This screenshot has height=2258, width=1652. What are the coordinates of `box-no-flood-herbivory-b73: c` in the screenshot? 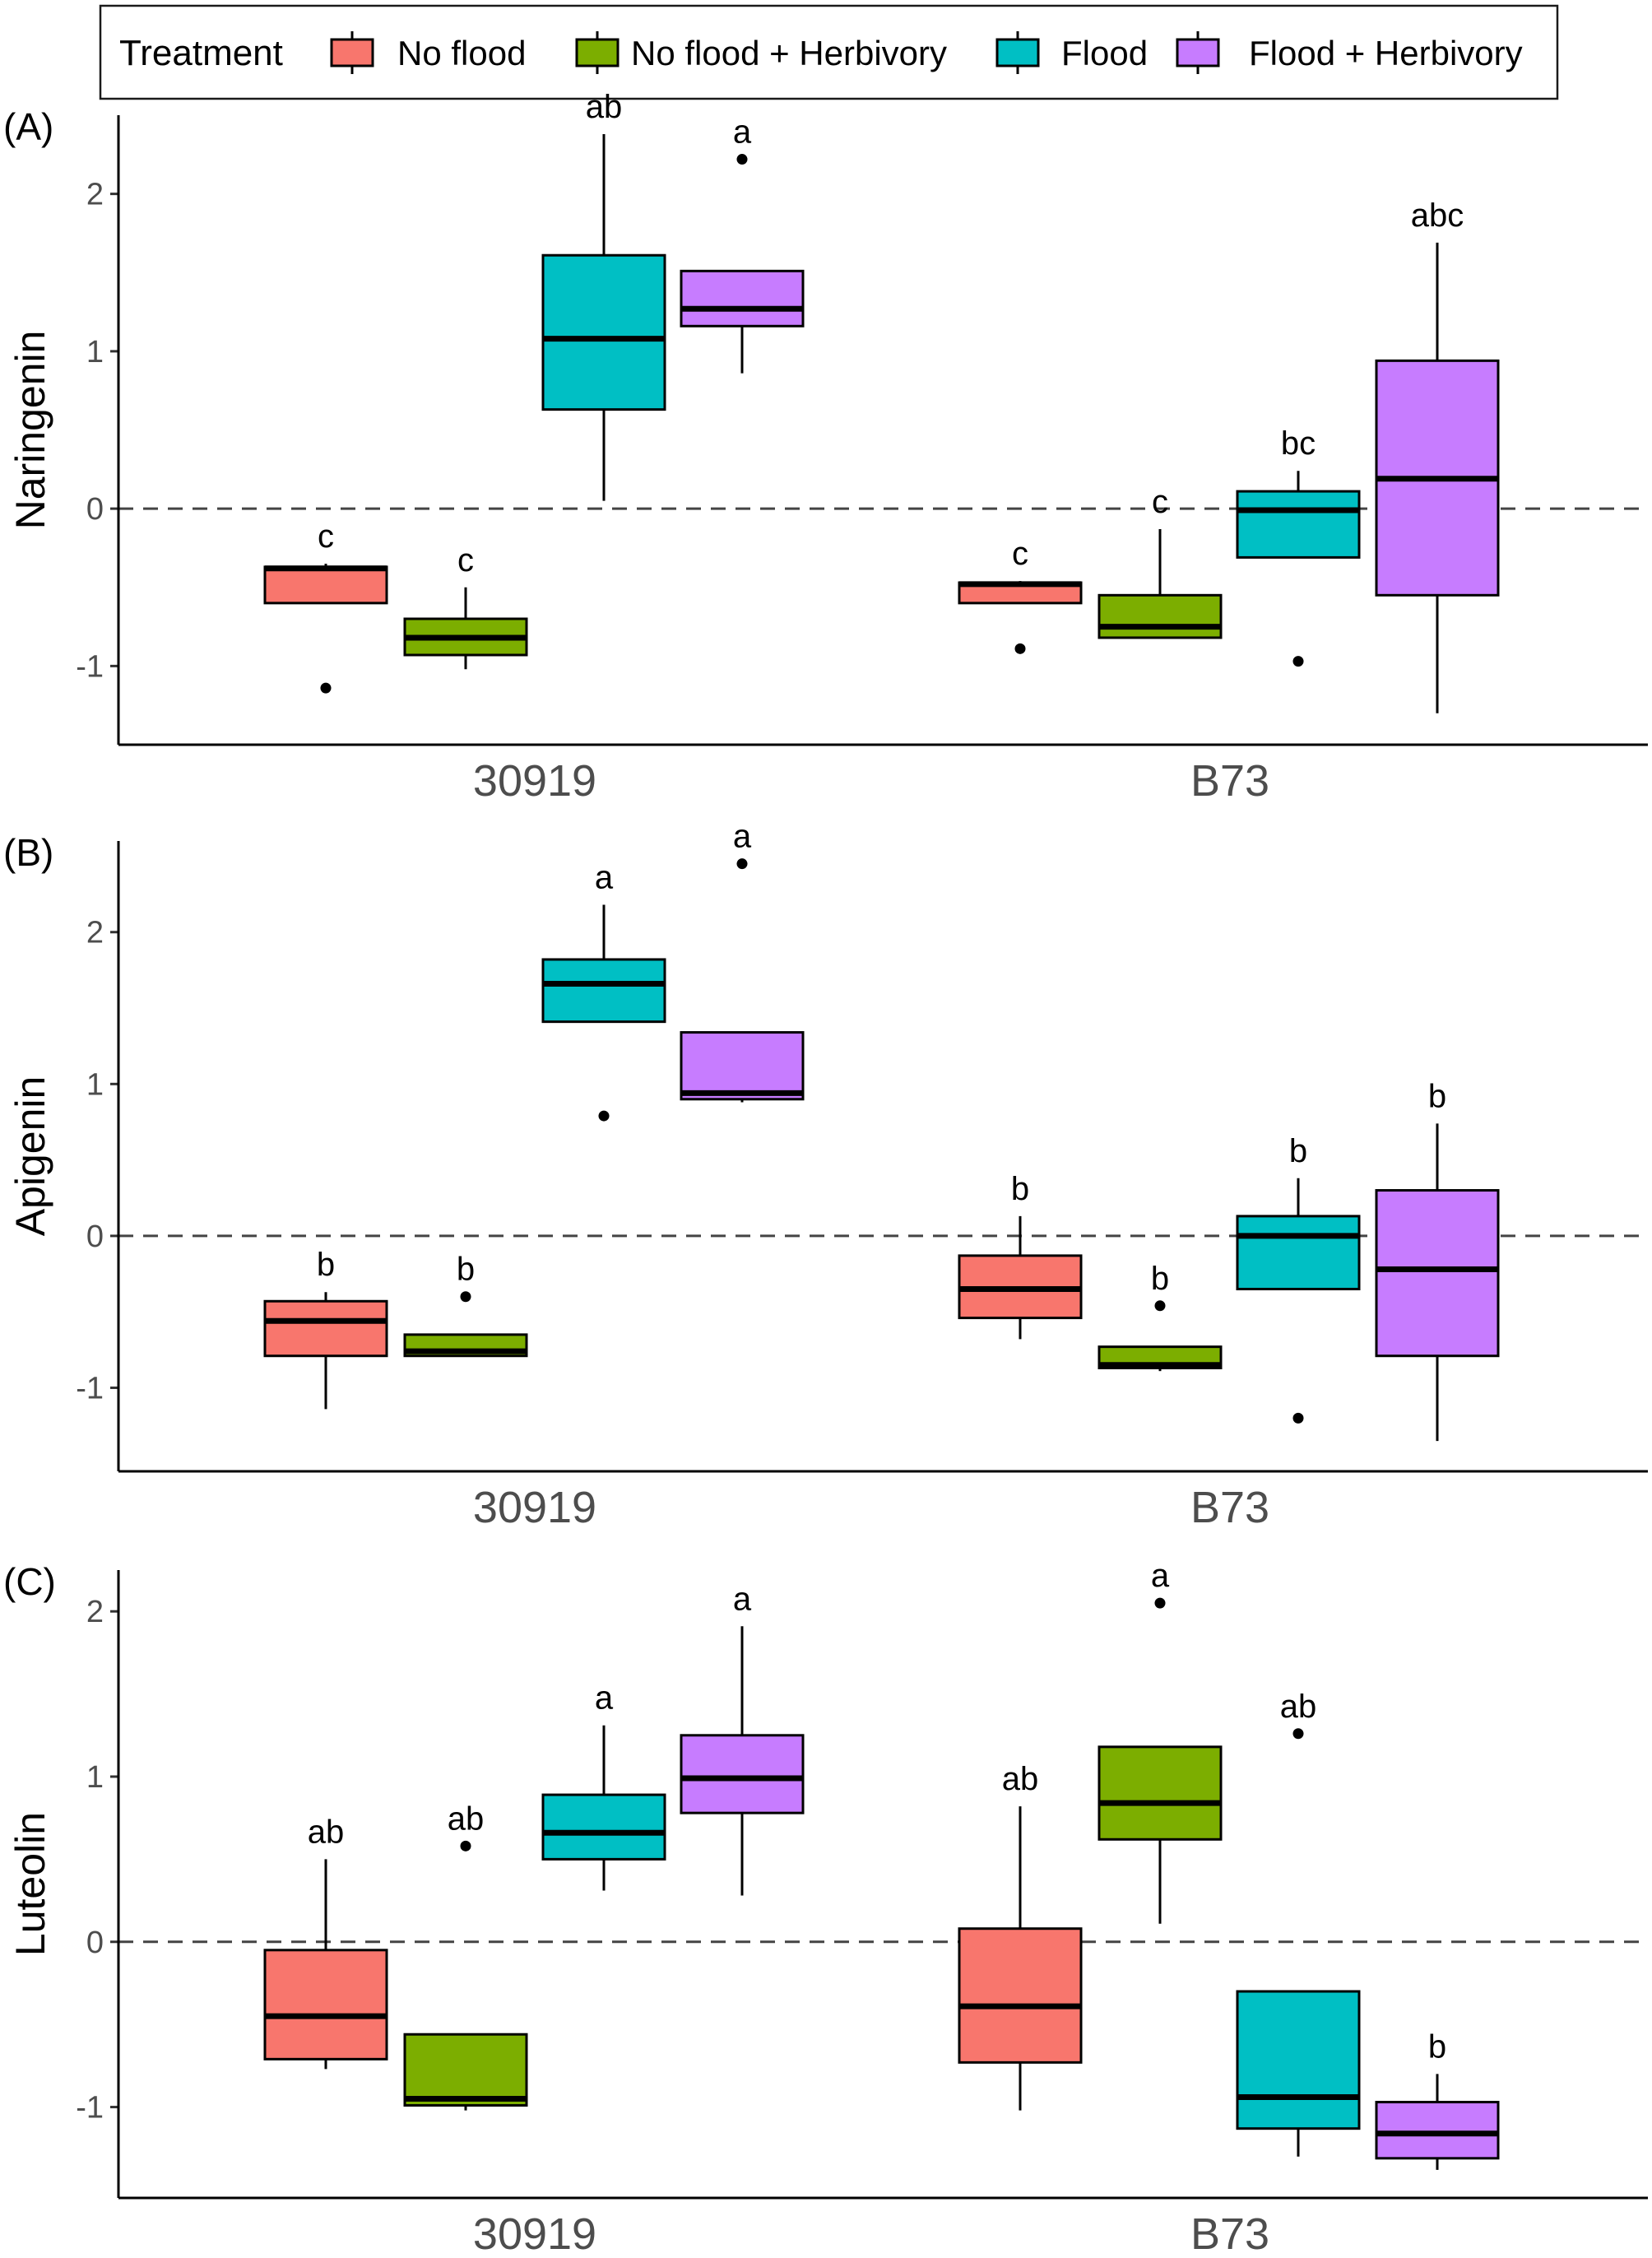 It's located at (1160, 562).